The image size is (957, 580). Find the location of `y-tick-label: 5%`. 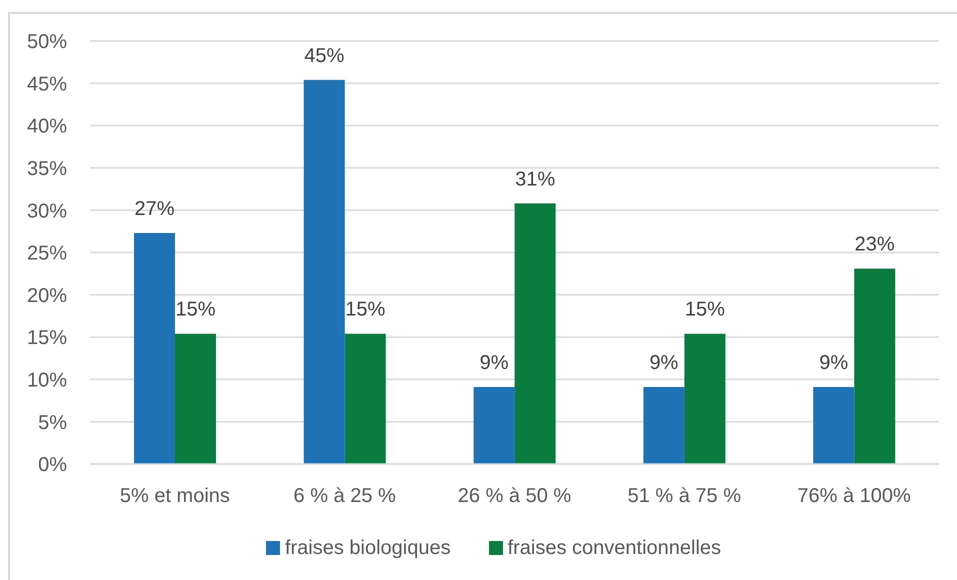

y-tick-label: 5% is located at coordinates (53, 423).